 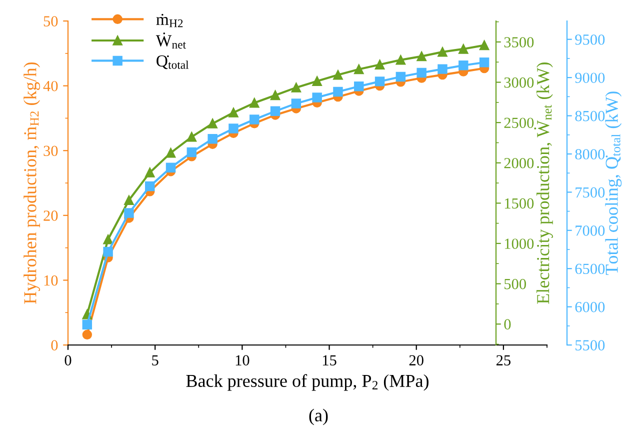 What do you see at coordinates (243, 360) in the screenshot?
I see `x-tick-label: 10` at bounding box center [243, 360].